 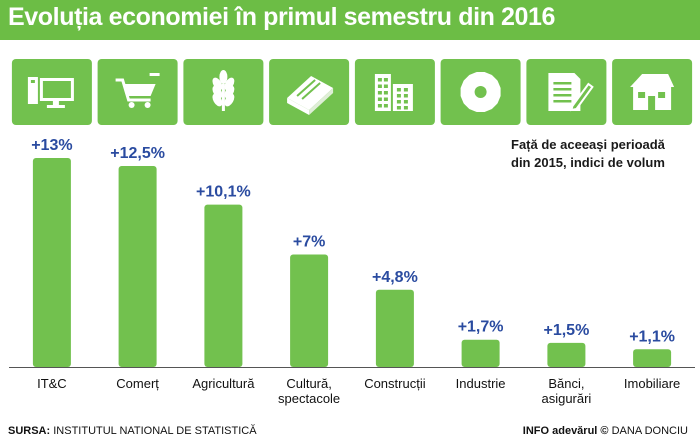 What do you see at coordinates (395, 277) in the screenshot?
I see `value-label: +4,8%` at bounding box center [395, 277].